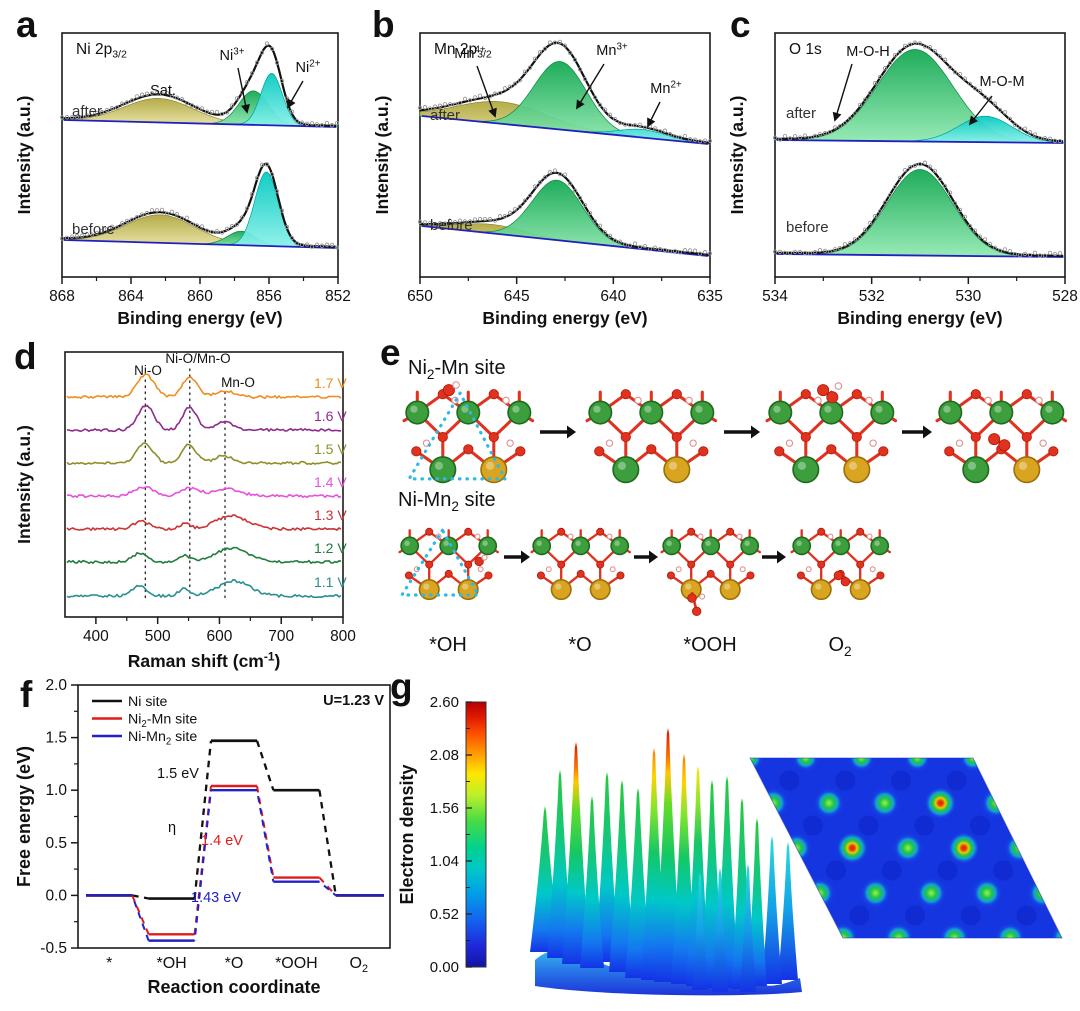 The width and height of the screenshot is (1080, 1011). What do you see at coordinates (740, 24) in the screenshot?
I see `panel-c-letter: c` at bounding box center [740, 24].